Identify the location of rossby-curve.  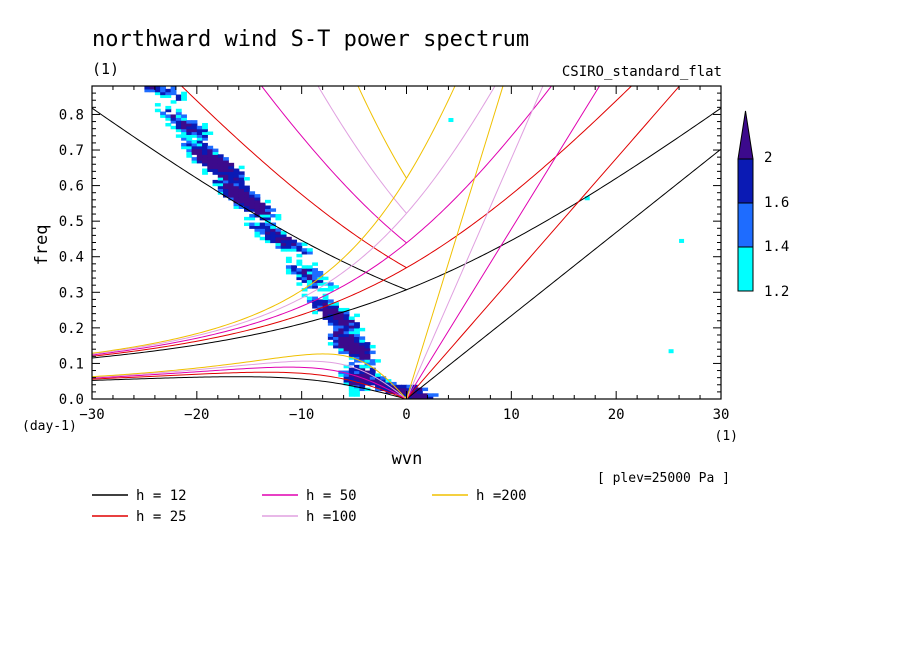
(249, 379).